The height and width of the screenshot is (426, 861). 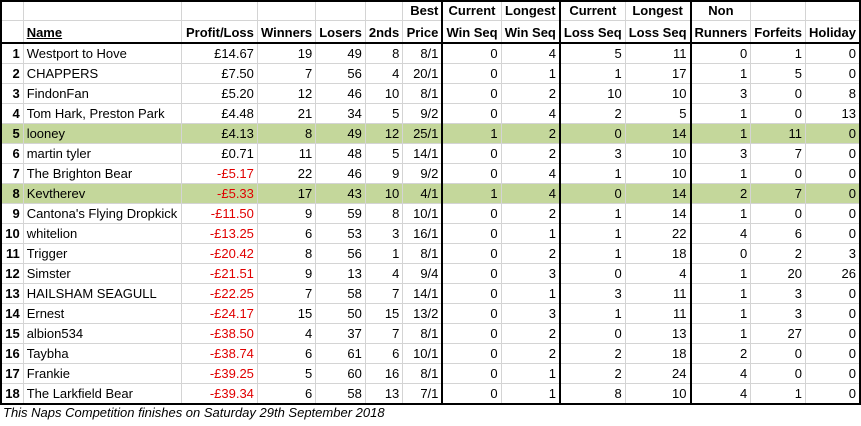 I want to click on winners-cell: 19, so click(x=287, y=53).